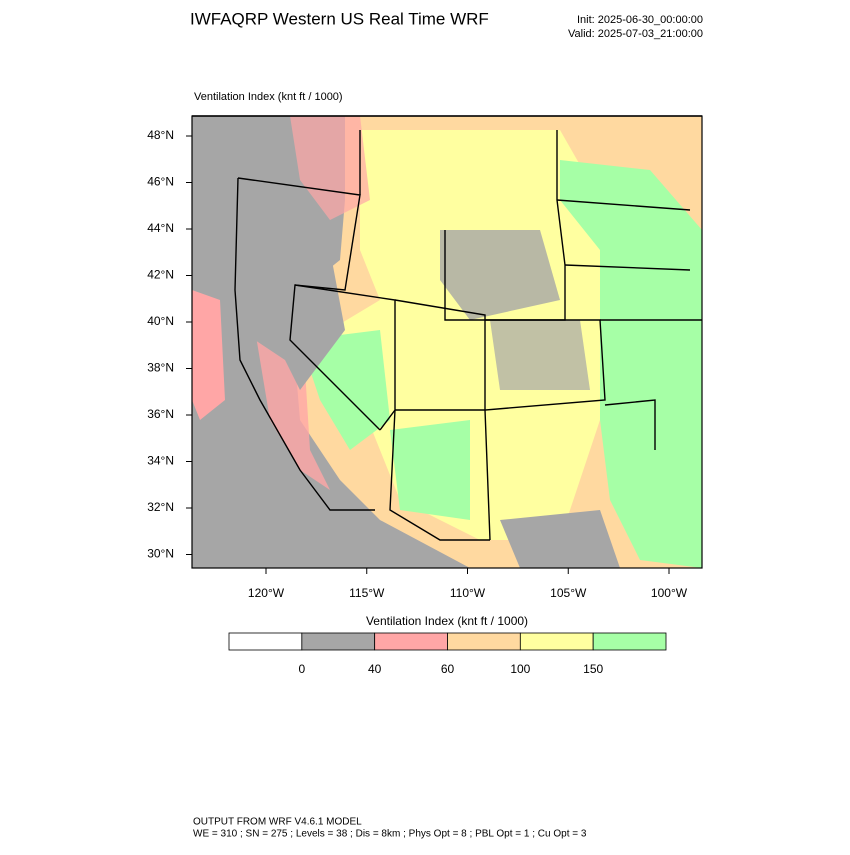  What do you see at coordinates (301, 669) in the screenshot?
I see `colorbar-tick-label: 0` at bounding box center [301, 669].